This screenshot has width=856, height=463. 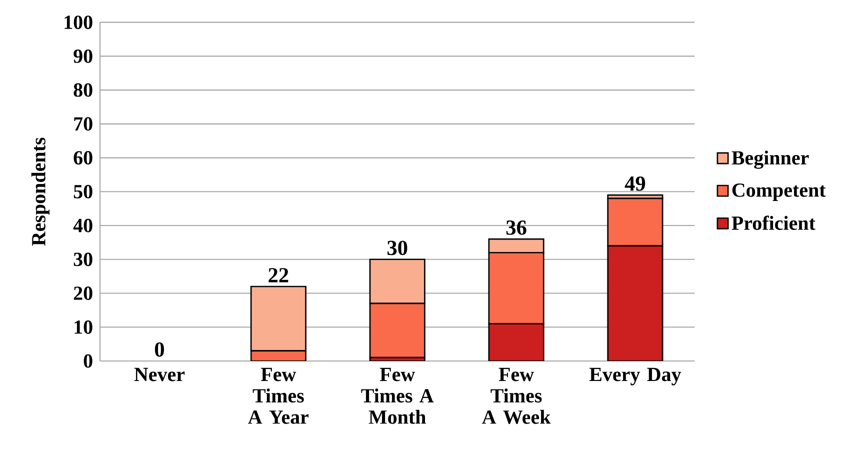 I want to click on total-label: 30, so click(x=397, y=248).